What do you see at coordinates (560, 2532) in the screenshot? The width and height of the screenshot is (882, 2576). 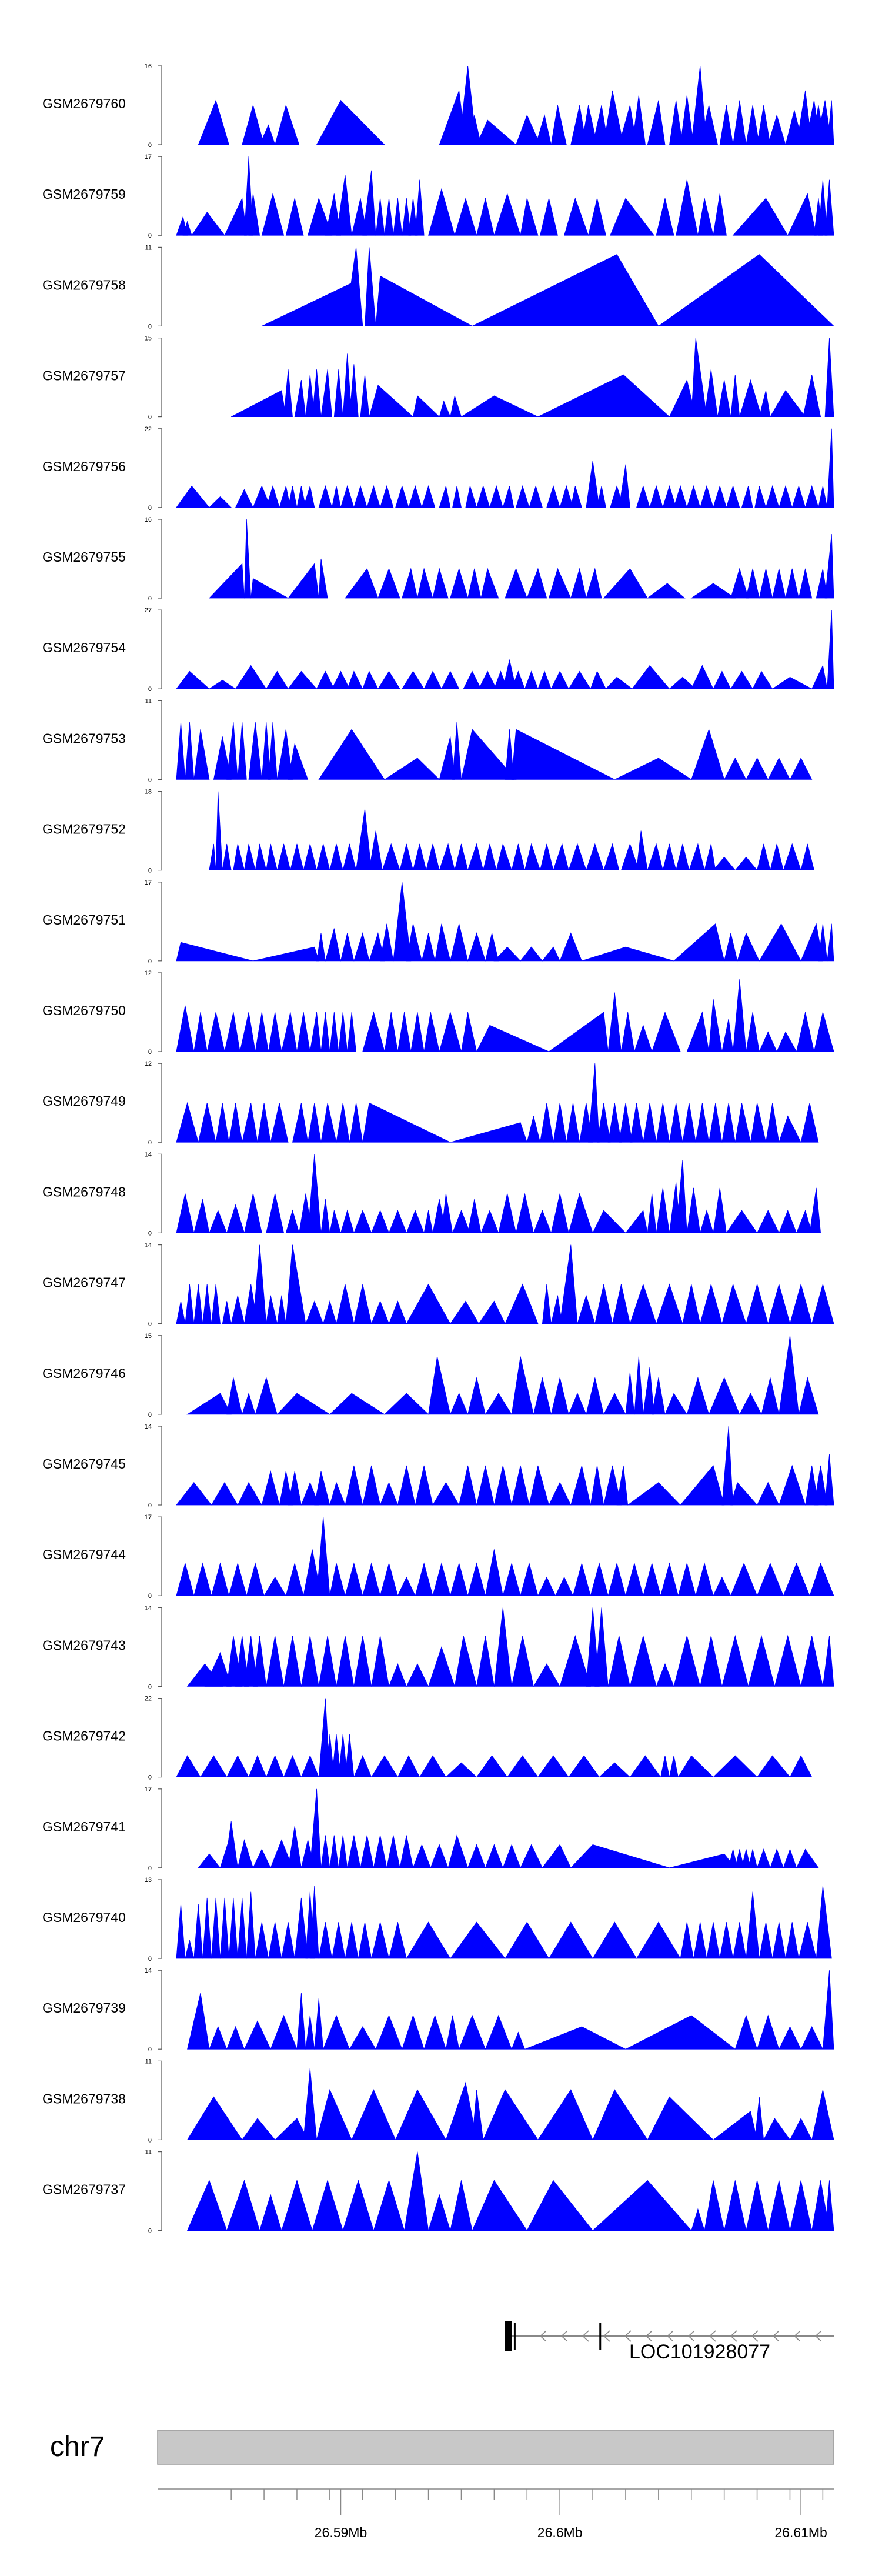 I see `axis-tick-label: 26.6Mb` at bounding box center [560, 2532].